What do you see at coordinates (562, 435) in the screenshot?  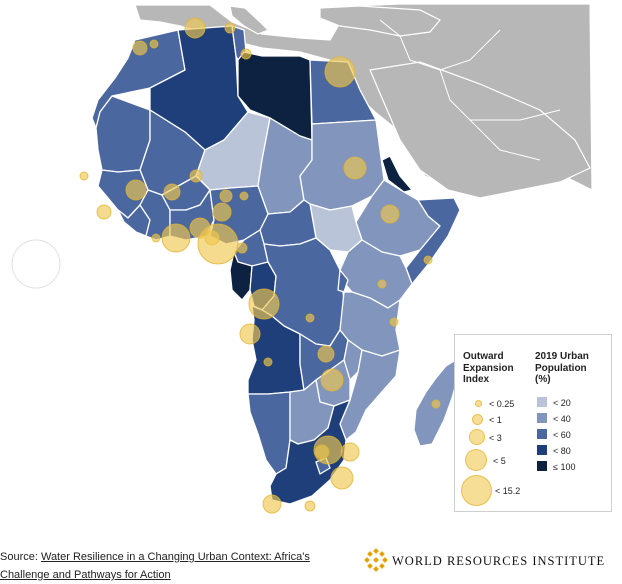 I see `urban-label: < 60` at bounding box center [562, 435].